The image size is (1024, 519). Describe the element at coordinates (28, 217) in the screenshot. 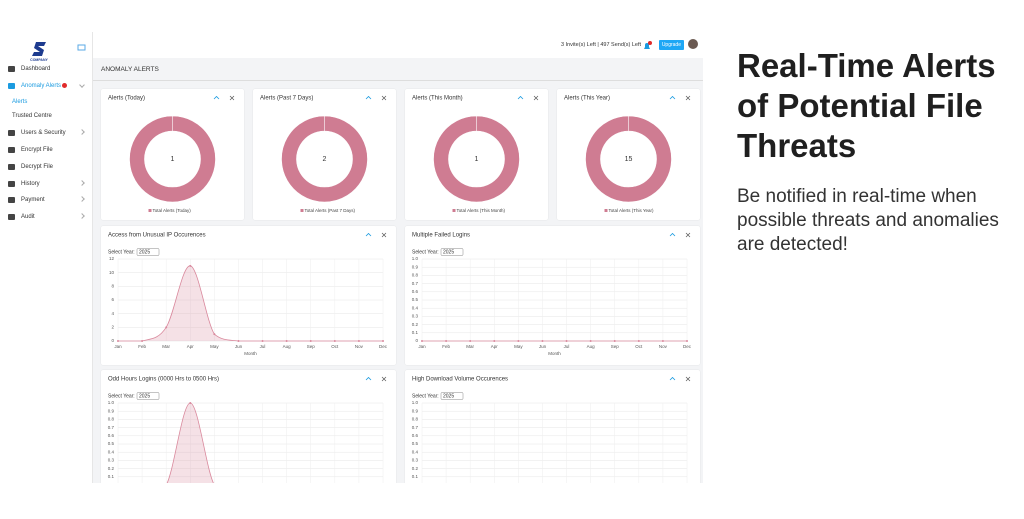

I see `menu-item: Audit` at that location.